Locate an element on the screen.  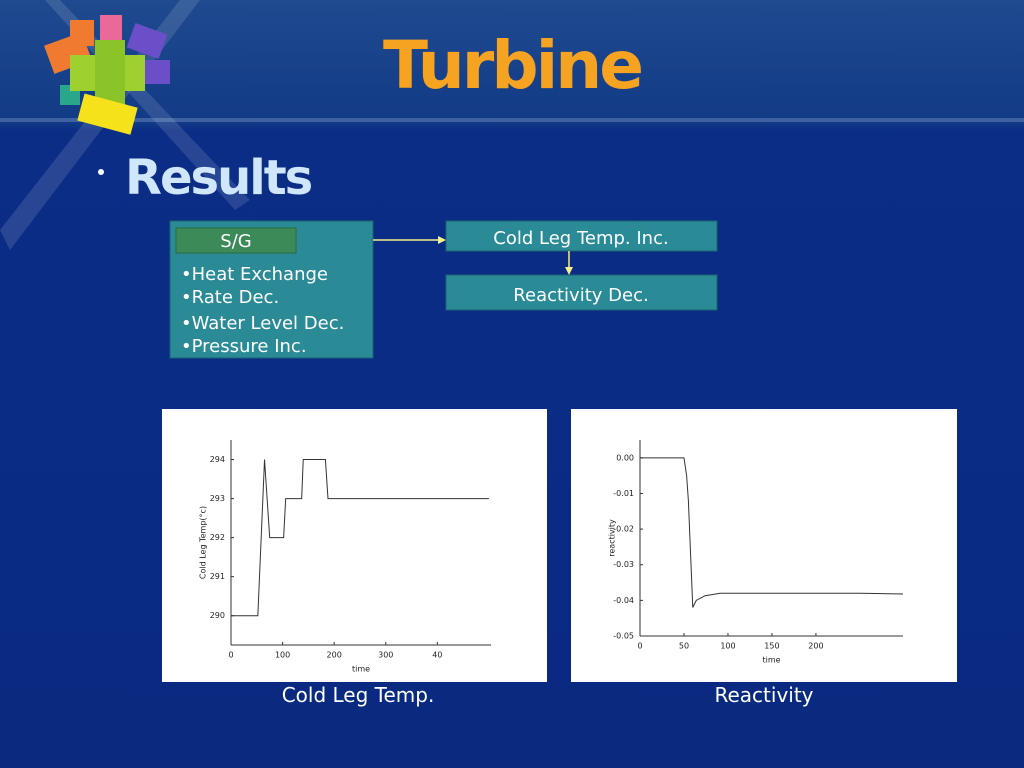
x-tick-label: 300 is located at coordinates (385, 655).